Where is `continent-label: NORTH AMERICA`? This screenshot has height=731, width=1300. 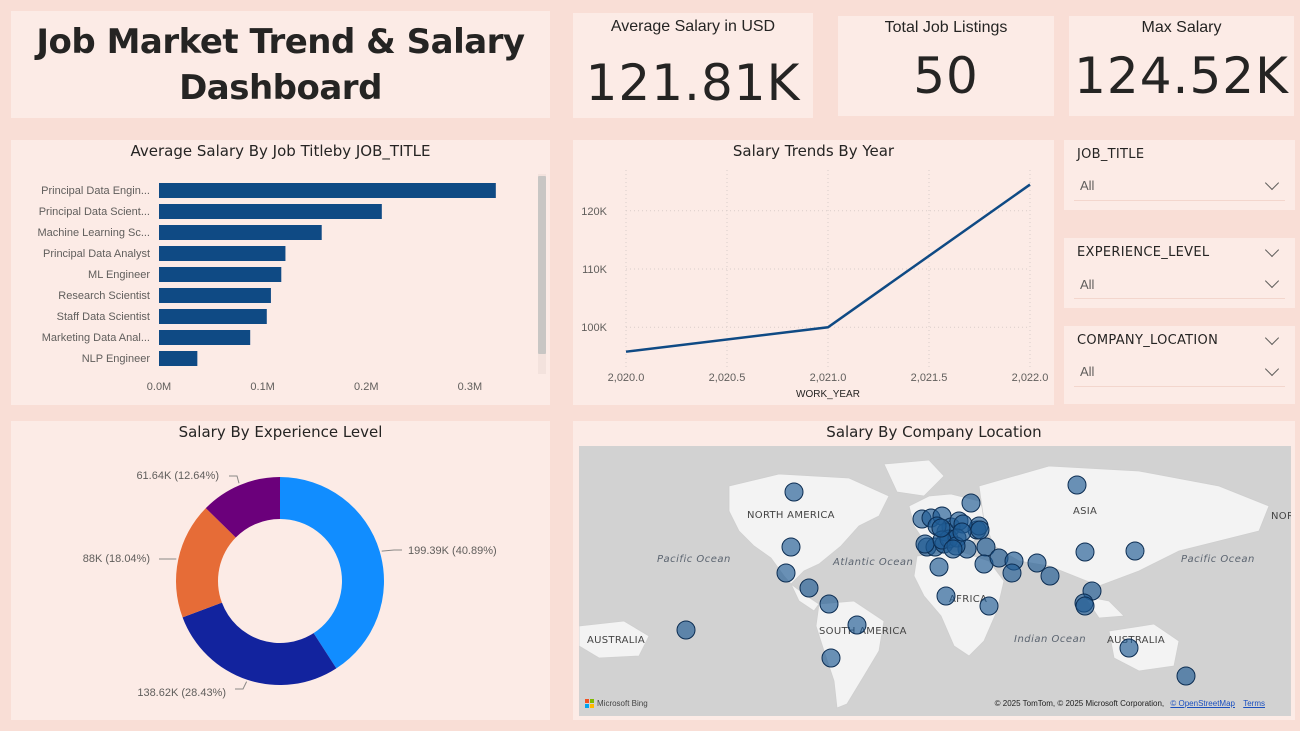 continent-label: NORTH AMERICA is located at coordinates (791, 515).